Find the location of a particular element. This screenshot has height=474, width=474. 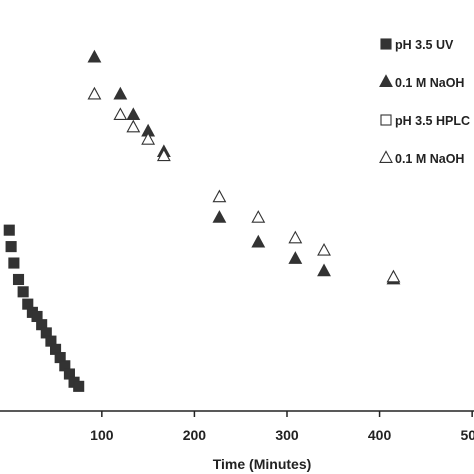

legend-item: pH 3.5 HPLC is located at coordinates (425, 121).